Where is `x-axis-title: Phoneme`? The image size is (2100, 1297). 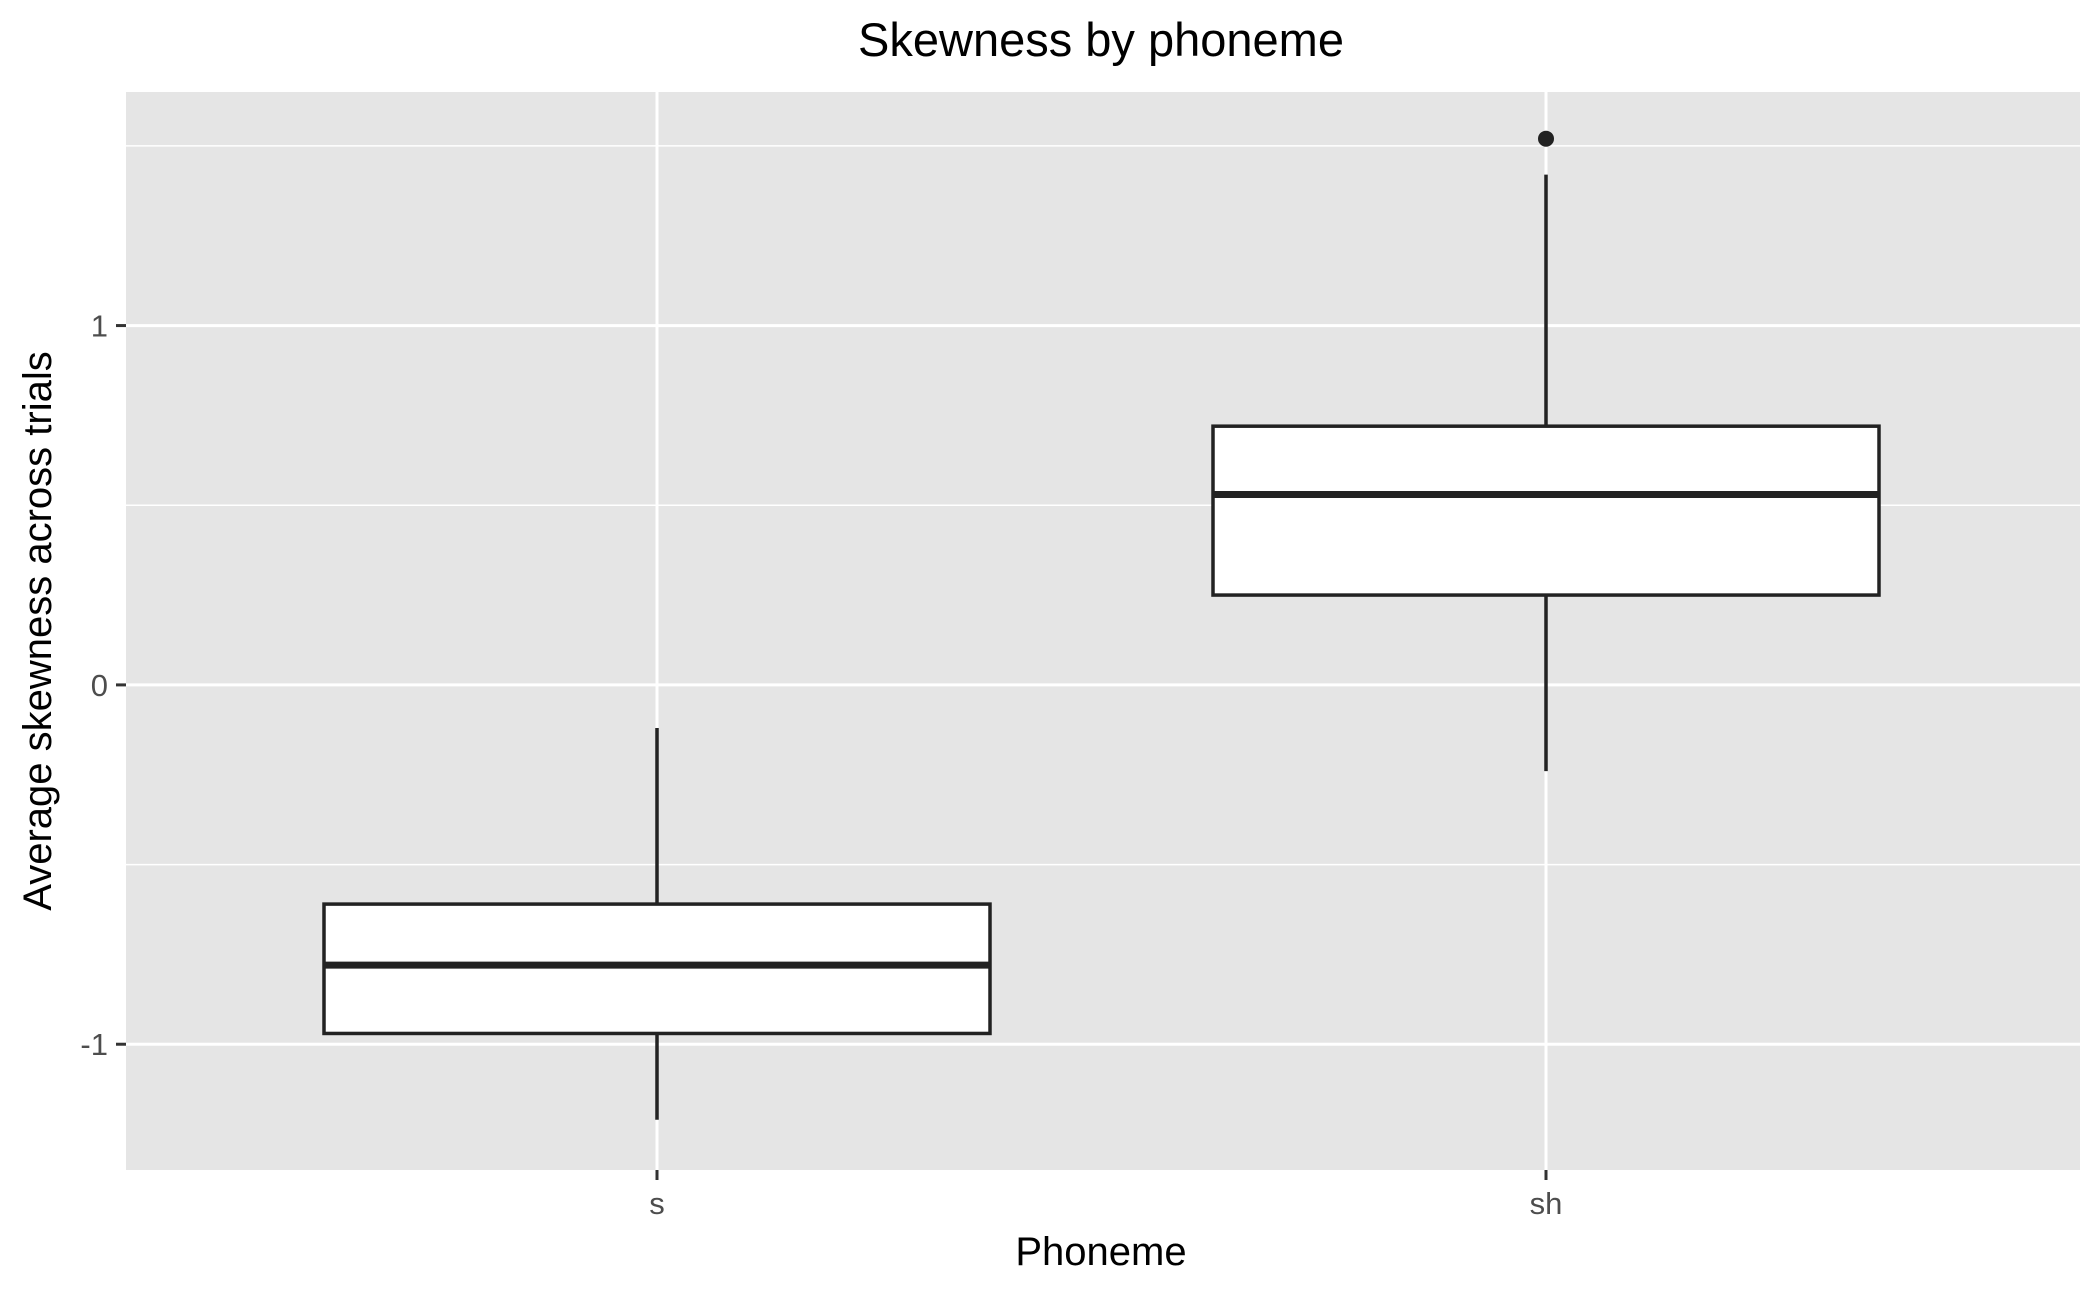
x-axis-title: Phoneme is located at coordinates (1100, 1252).